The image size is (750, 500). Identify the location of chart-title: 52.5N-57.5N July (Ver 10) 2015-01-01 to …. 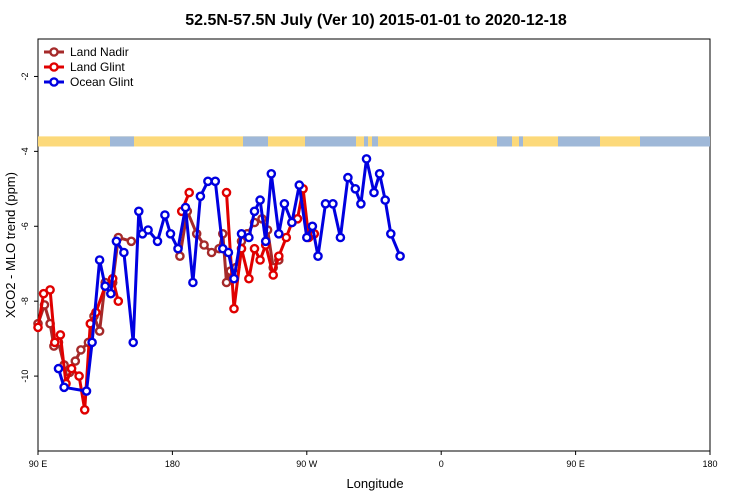
(376, 20).